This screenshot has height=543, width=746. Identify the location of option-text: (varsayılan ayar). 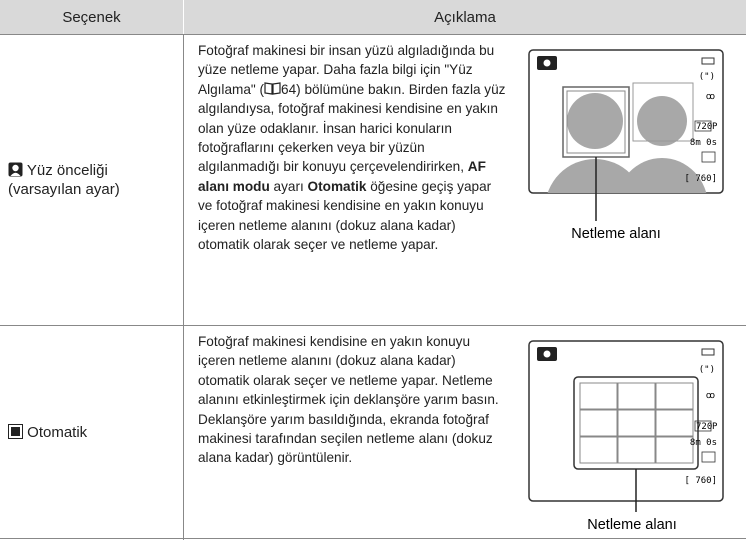
(64, 189).